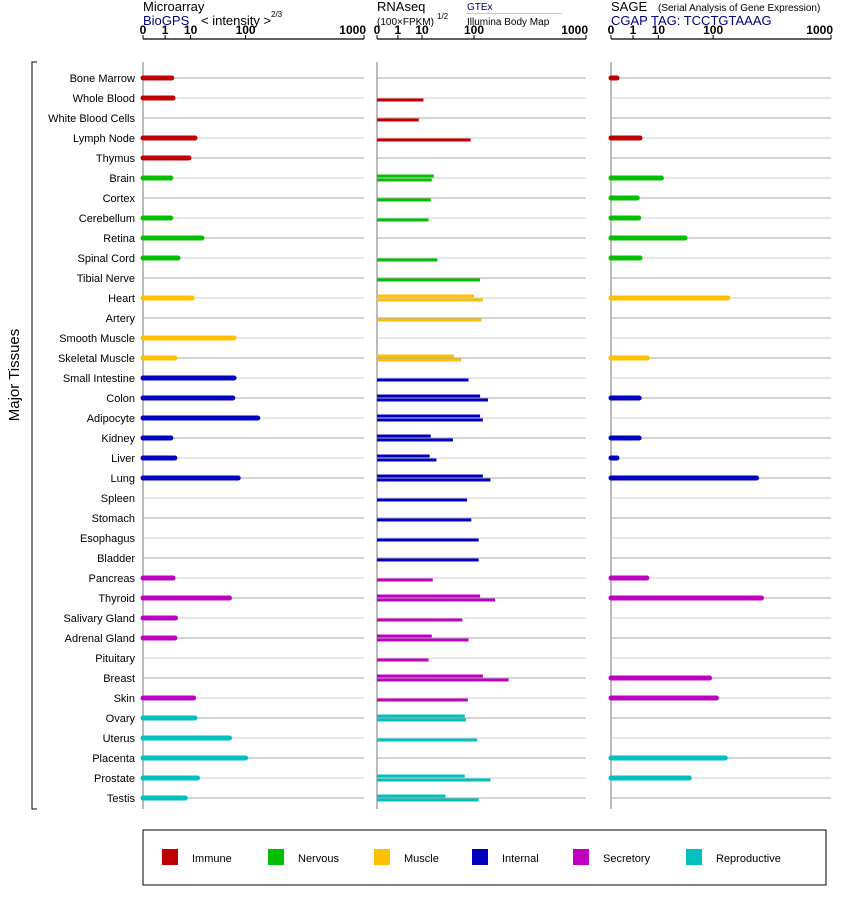 The height and width of the screenshot is (900, 842). I want to click on legend-item: Secretory, so click(612, 857).